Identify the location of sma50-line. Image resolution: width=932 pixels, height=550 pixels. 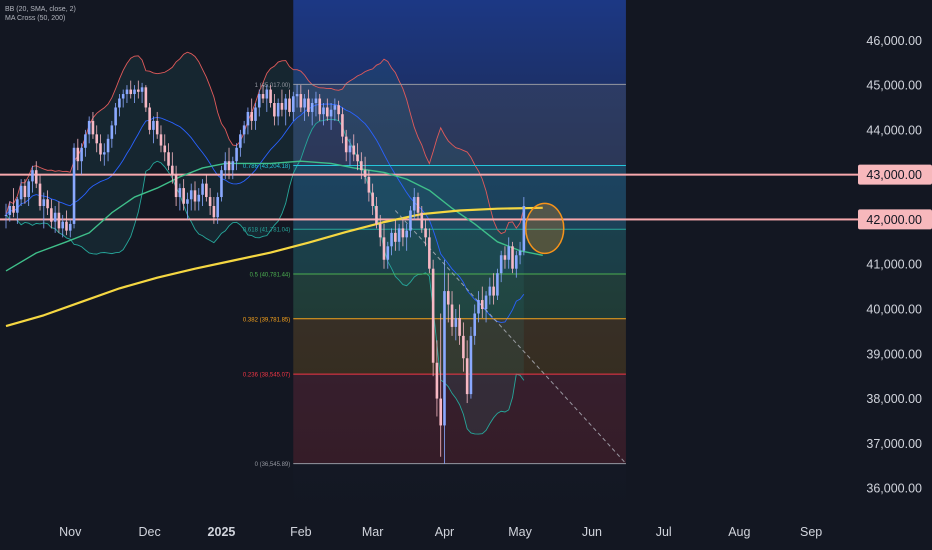
(274, 216).